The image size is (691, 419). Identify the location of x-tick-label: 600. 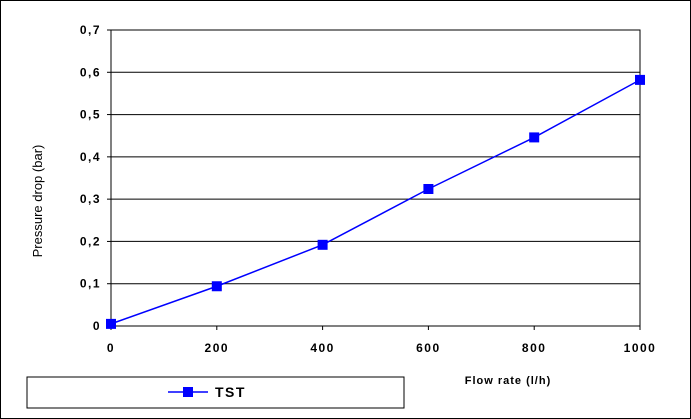
(428, 348).